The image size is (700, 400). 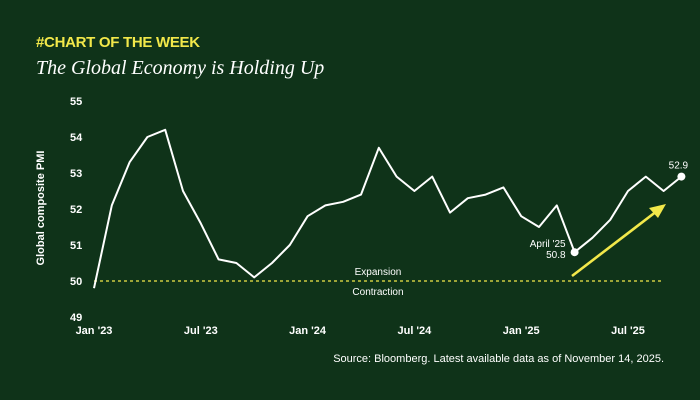 What do you see at coordinates (76, 138) in the screenshot?
I see `y-tick-label: 54` at bounding box center [76, 138].